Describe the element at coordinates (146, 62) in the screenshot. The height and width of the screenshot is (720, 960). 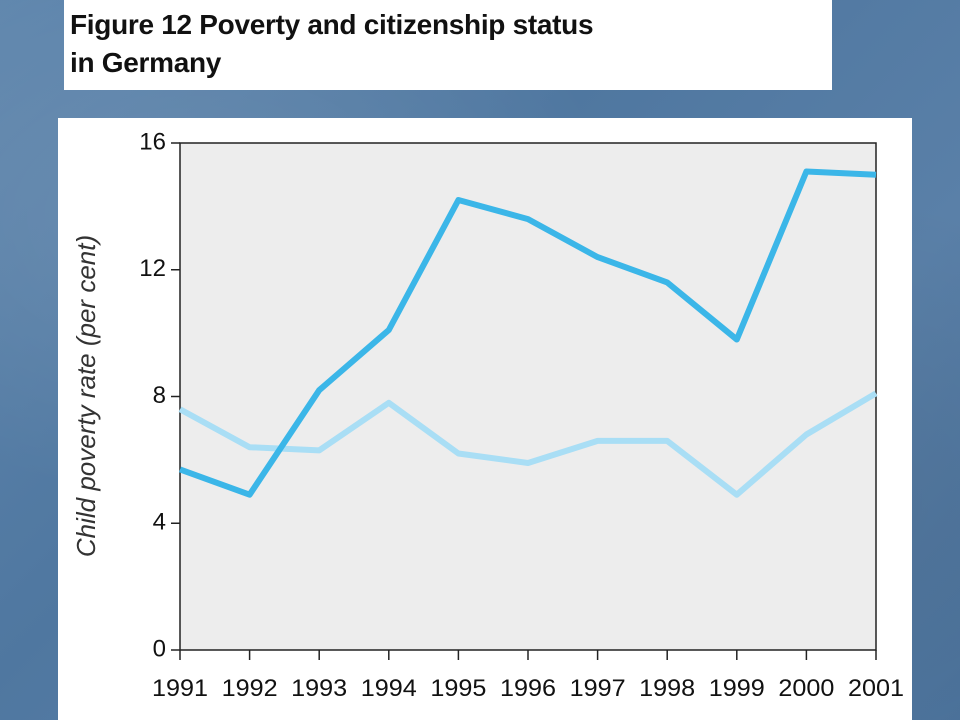
I see `title-line-2: in Germany` at that location.